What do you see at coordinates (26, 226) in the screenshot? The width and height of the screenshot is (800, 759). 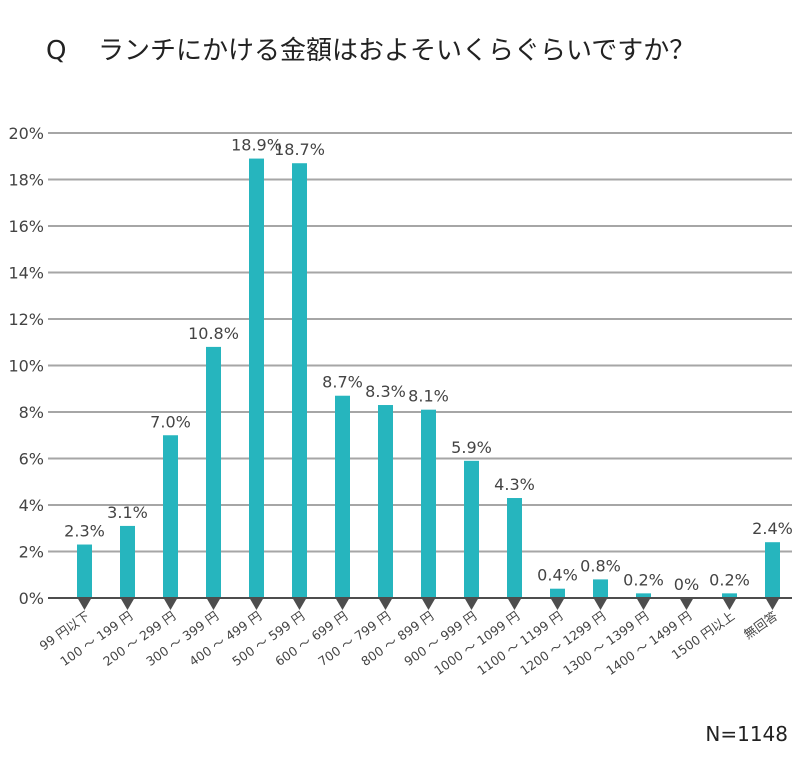 I see `y-tick-label: 16%` at bounding box center [26, 226].